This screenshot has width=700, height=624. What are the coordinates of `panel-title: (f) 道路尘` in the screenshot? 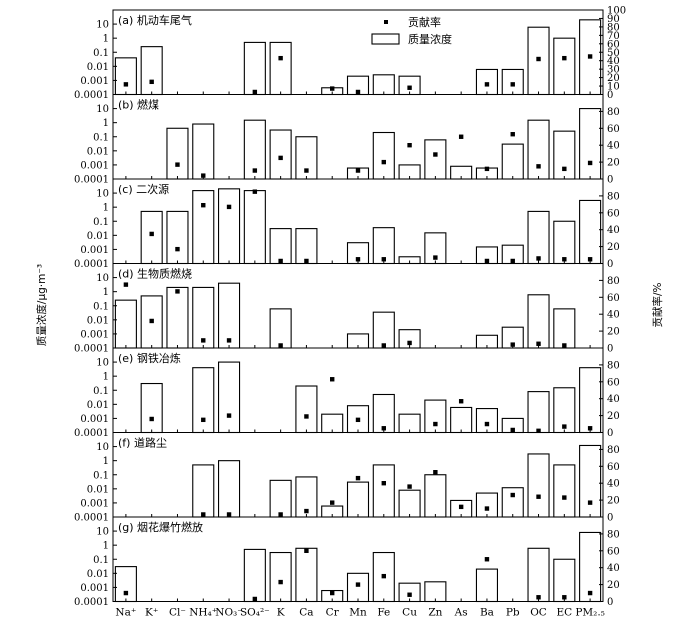 It's located at (142, 443).